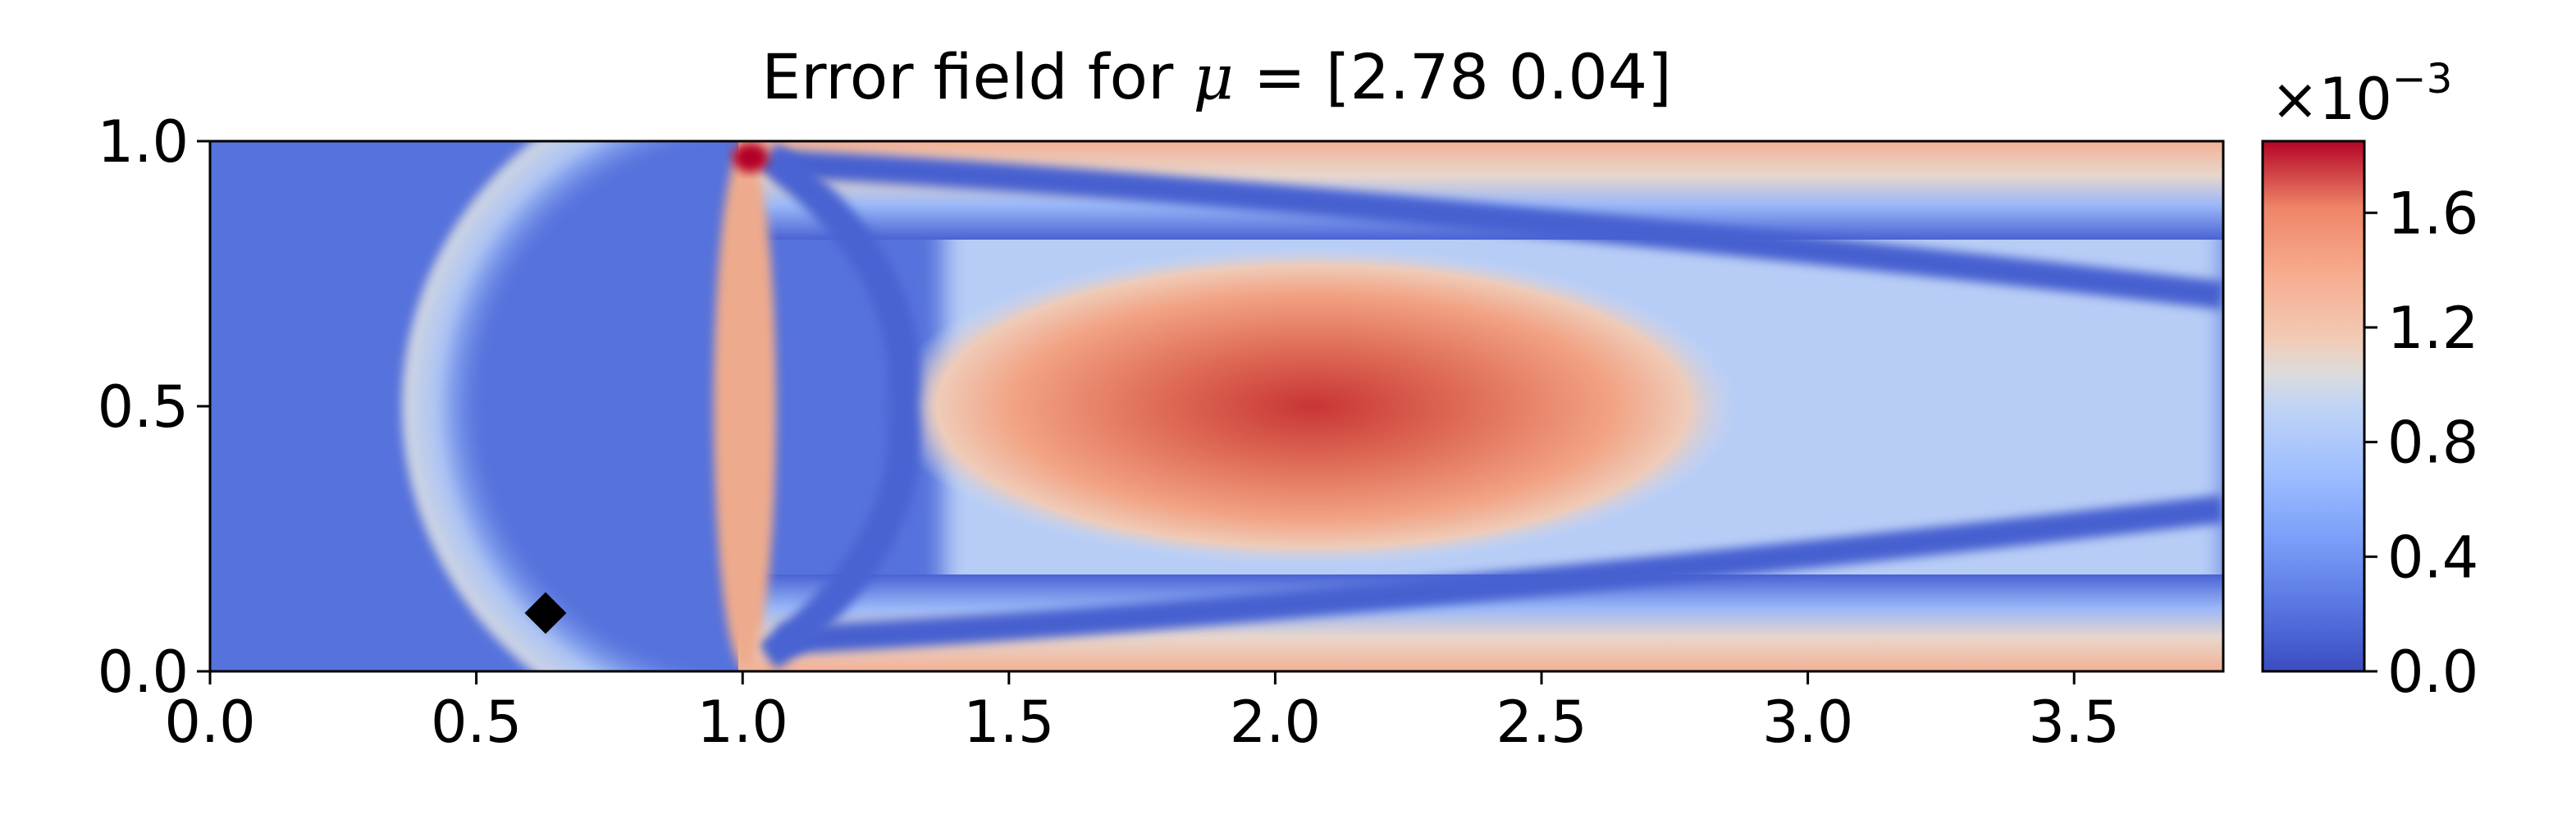  I want to click on colorbar, so click(2313, 406).